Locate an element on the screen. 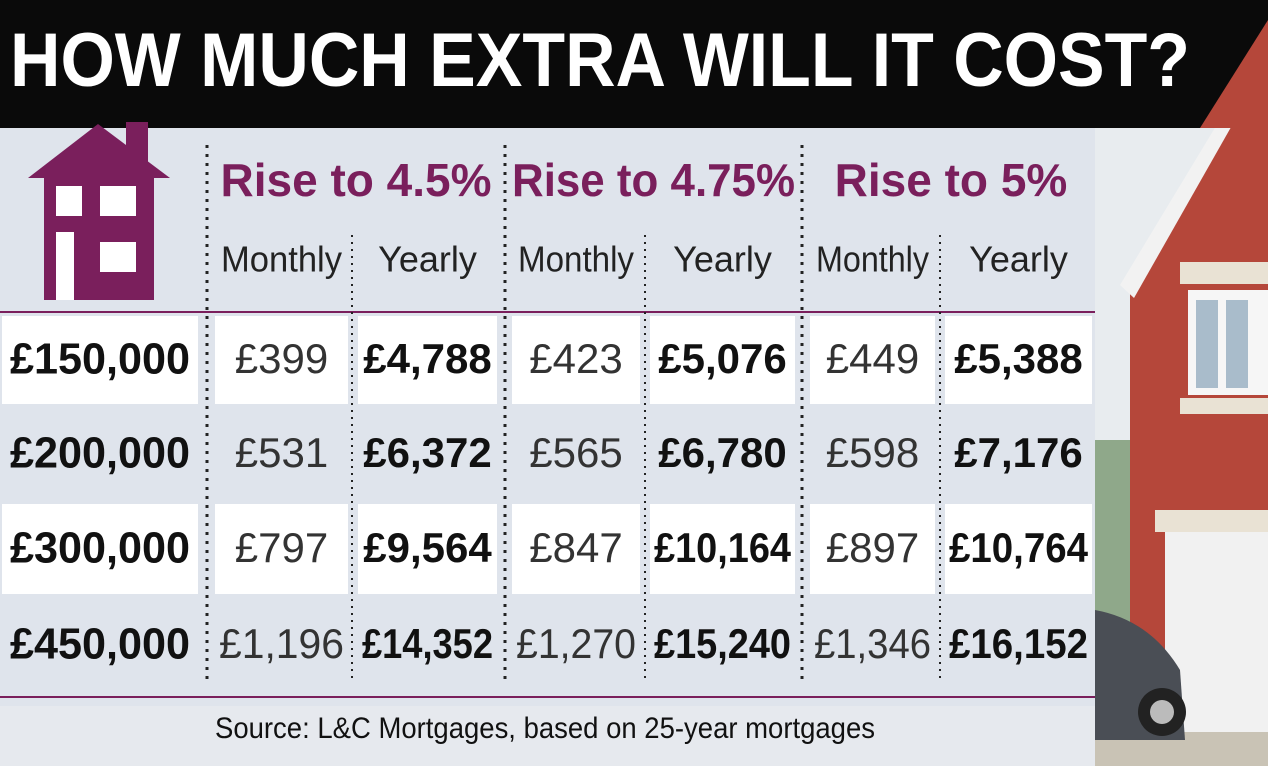  monthly-cell: £1,346 is located at coordinates (872, 643).